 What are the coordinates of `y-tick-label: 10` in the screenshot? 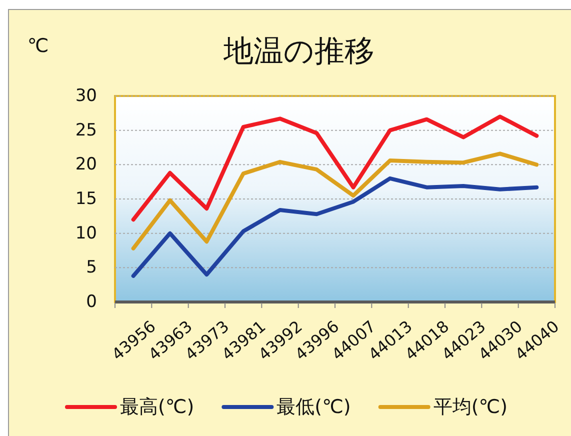 It's located at (86, 233).